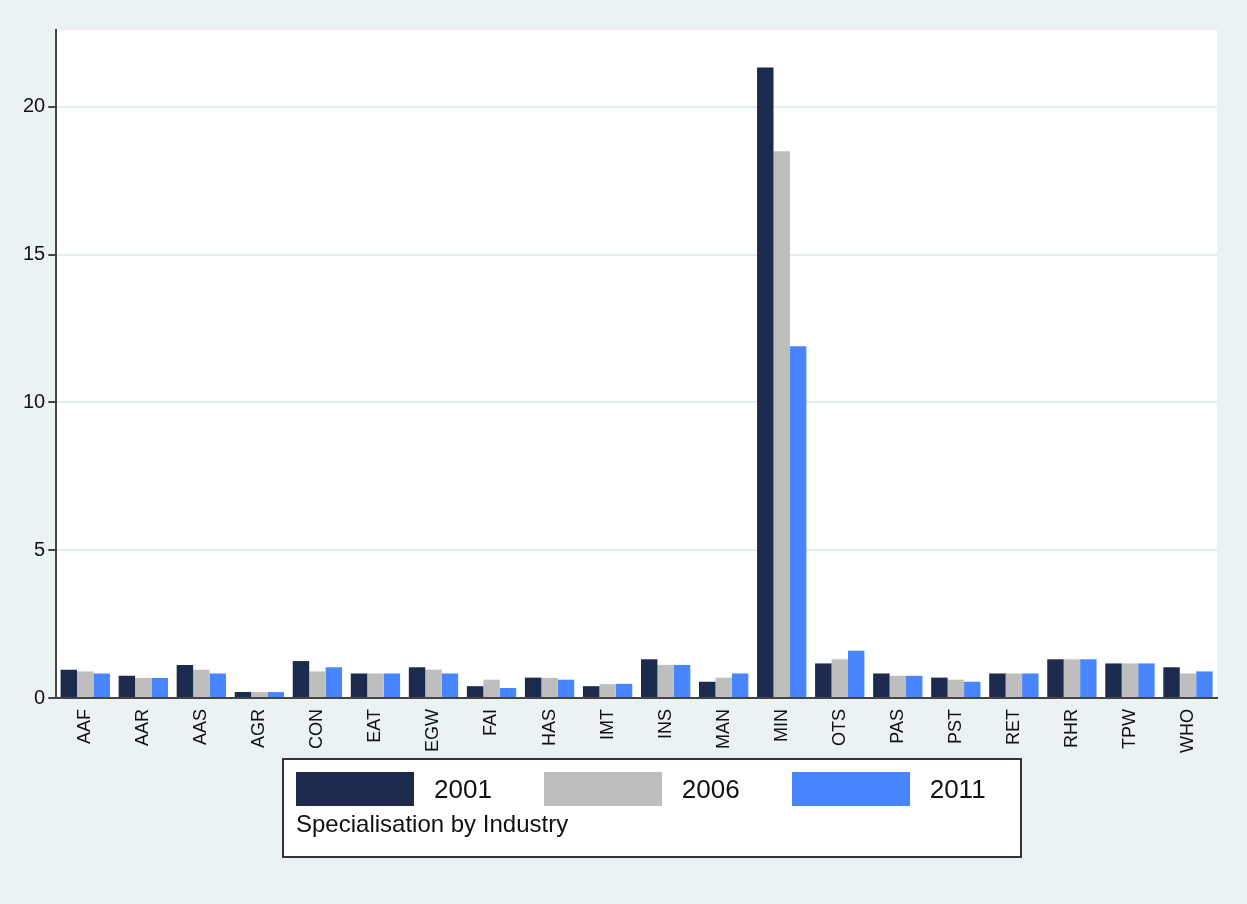  What do you see at coordinates (896, 726) in the screenshot?
I see `x-tick-label: PAS` at bounding box center [896, 726].